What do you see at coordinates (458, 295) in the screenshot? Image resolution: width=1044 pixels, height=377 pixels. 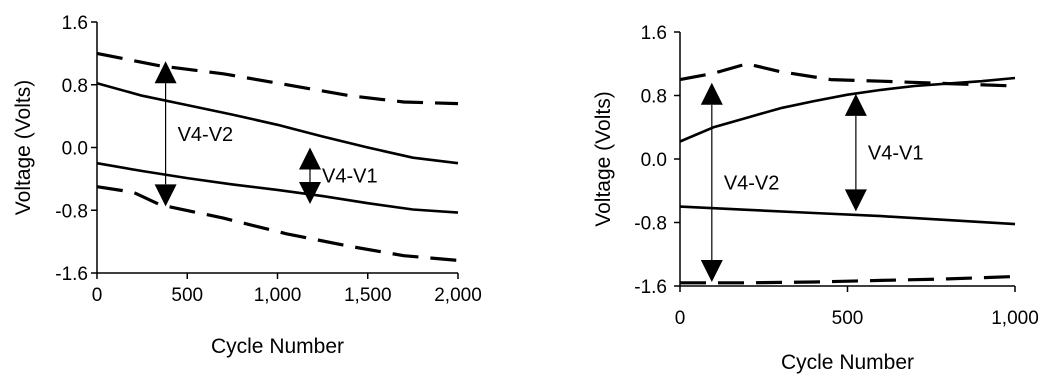 I see `x-tick-label: 2,000` at bounding box center [458, 295].